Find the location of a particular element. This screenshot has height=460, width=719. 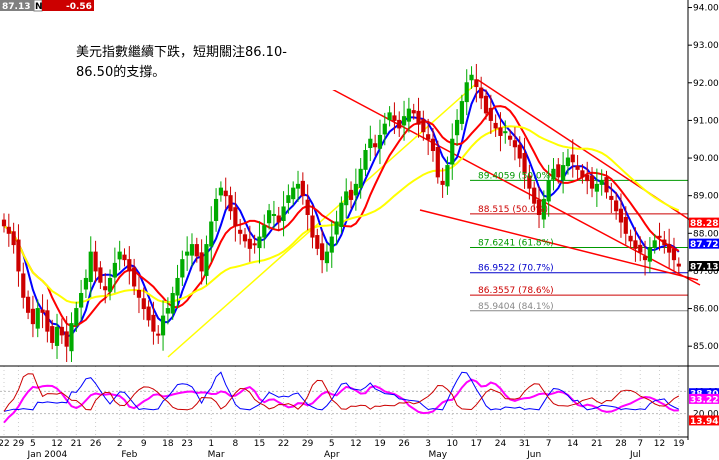

price-badges: 88.284 87.725 87.13 is located at coordinates (704, 245).